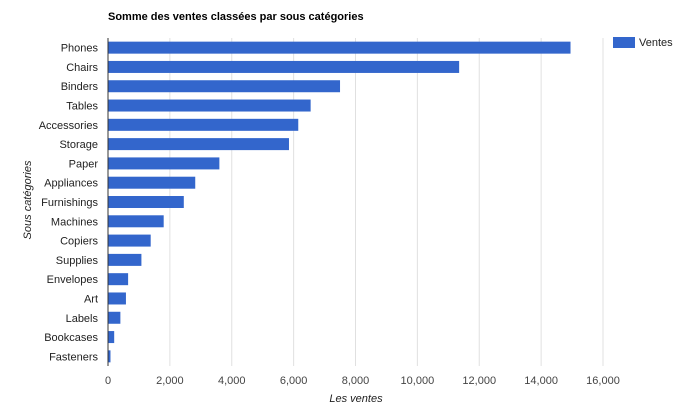 The image size is (678, 408). What do you see at coordinates (603, 381) in the screenshot?
I see `x-tick-label: 16,000` at bounding box center [603, 381].